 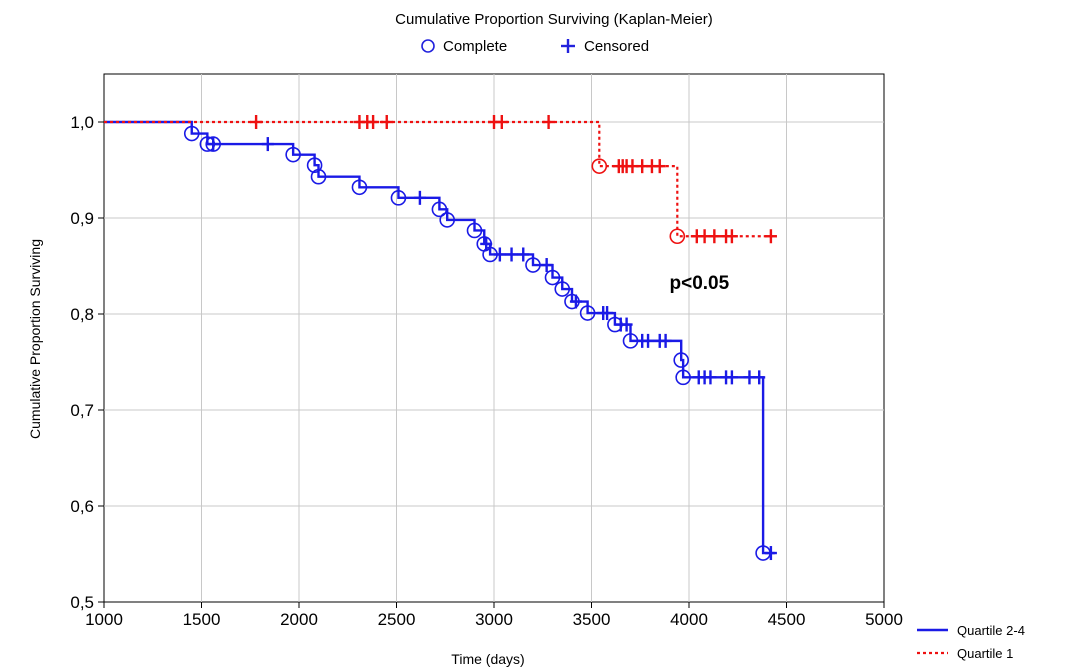 I want to click on p-value-annotation: p<0.05, so click(x=700, y=283).